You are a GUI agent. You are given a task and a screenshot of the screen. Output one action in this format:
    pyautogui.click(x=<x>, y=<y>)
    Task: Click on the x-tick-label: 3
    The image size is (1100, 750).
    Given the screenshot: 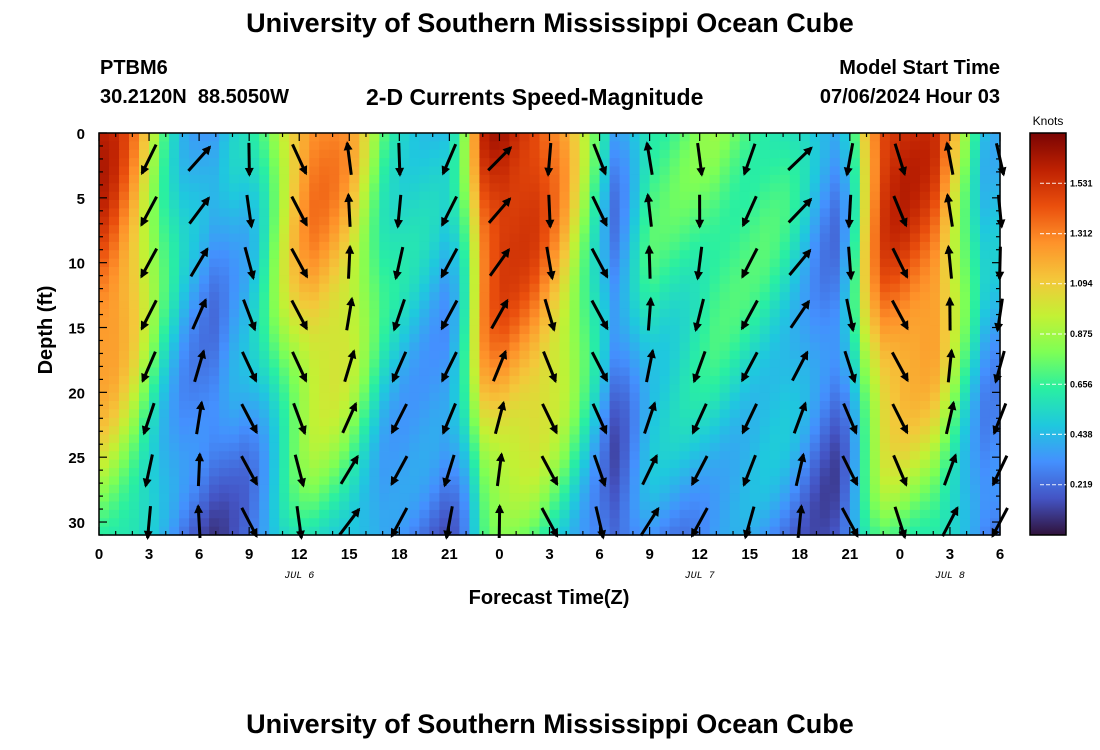 What is the action you would take?
    pyautogui.click(x=549, y=554)
    